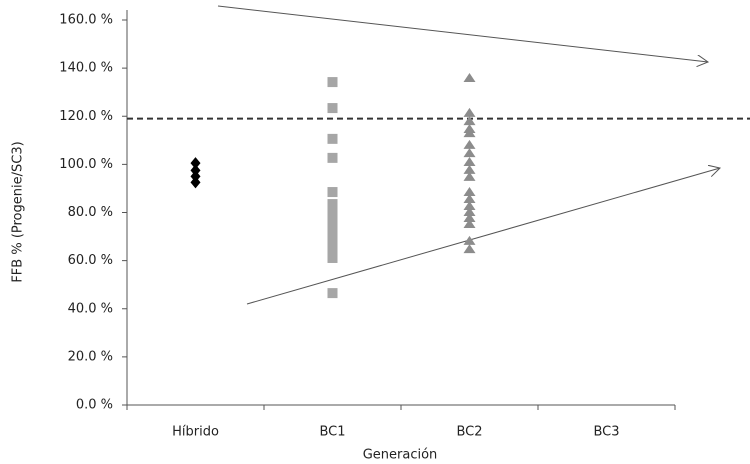 The width and height of the screenshot is (750, 464). I want to click on y-tick-label: 80.0 %, so click(90, 212).